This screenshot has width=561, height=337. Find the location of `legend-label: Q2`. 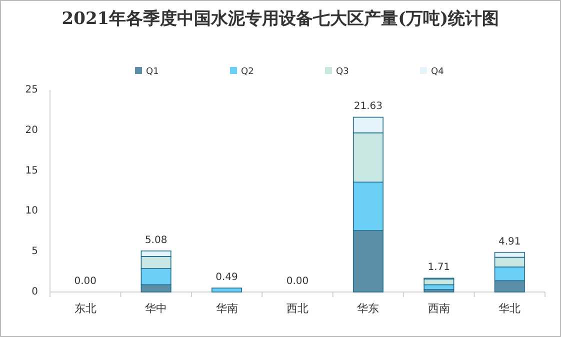

legend-label: Q2 is located at coordinates (247, 72).